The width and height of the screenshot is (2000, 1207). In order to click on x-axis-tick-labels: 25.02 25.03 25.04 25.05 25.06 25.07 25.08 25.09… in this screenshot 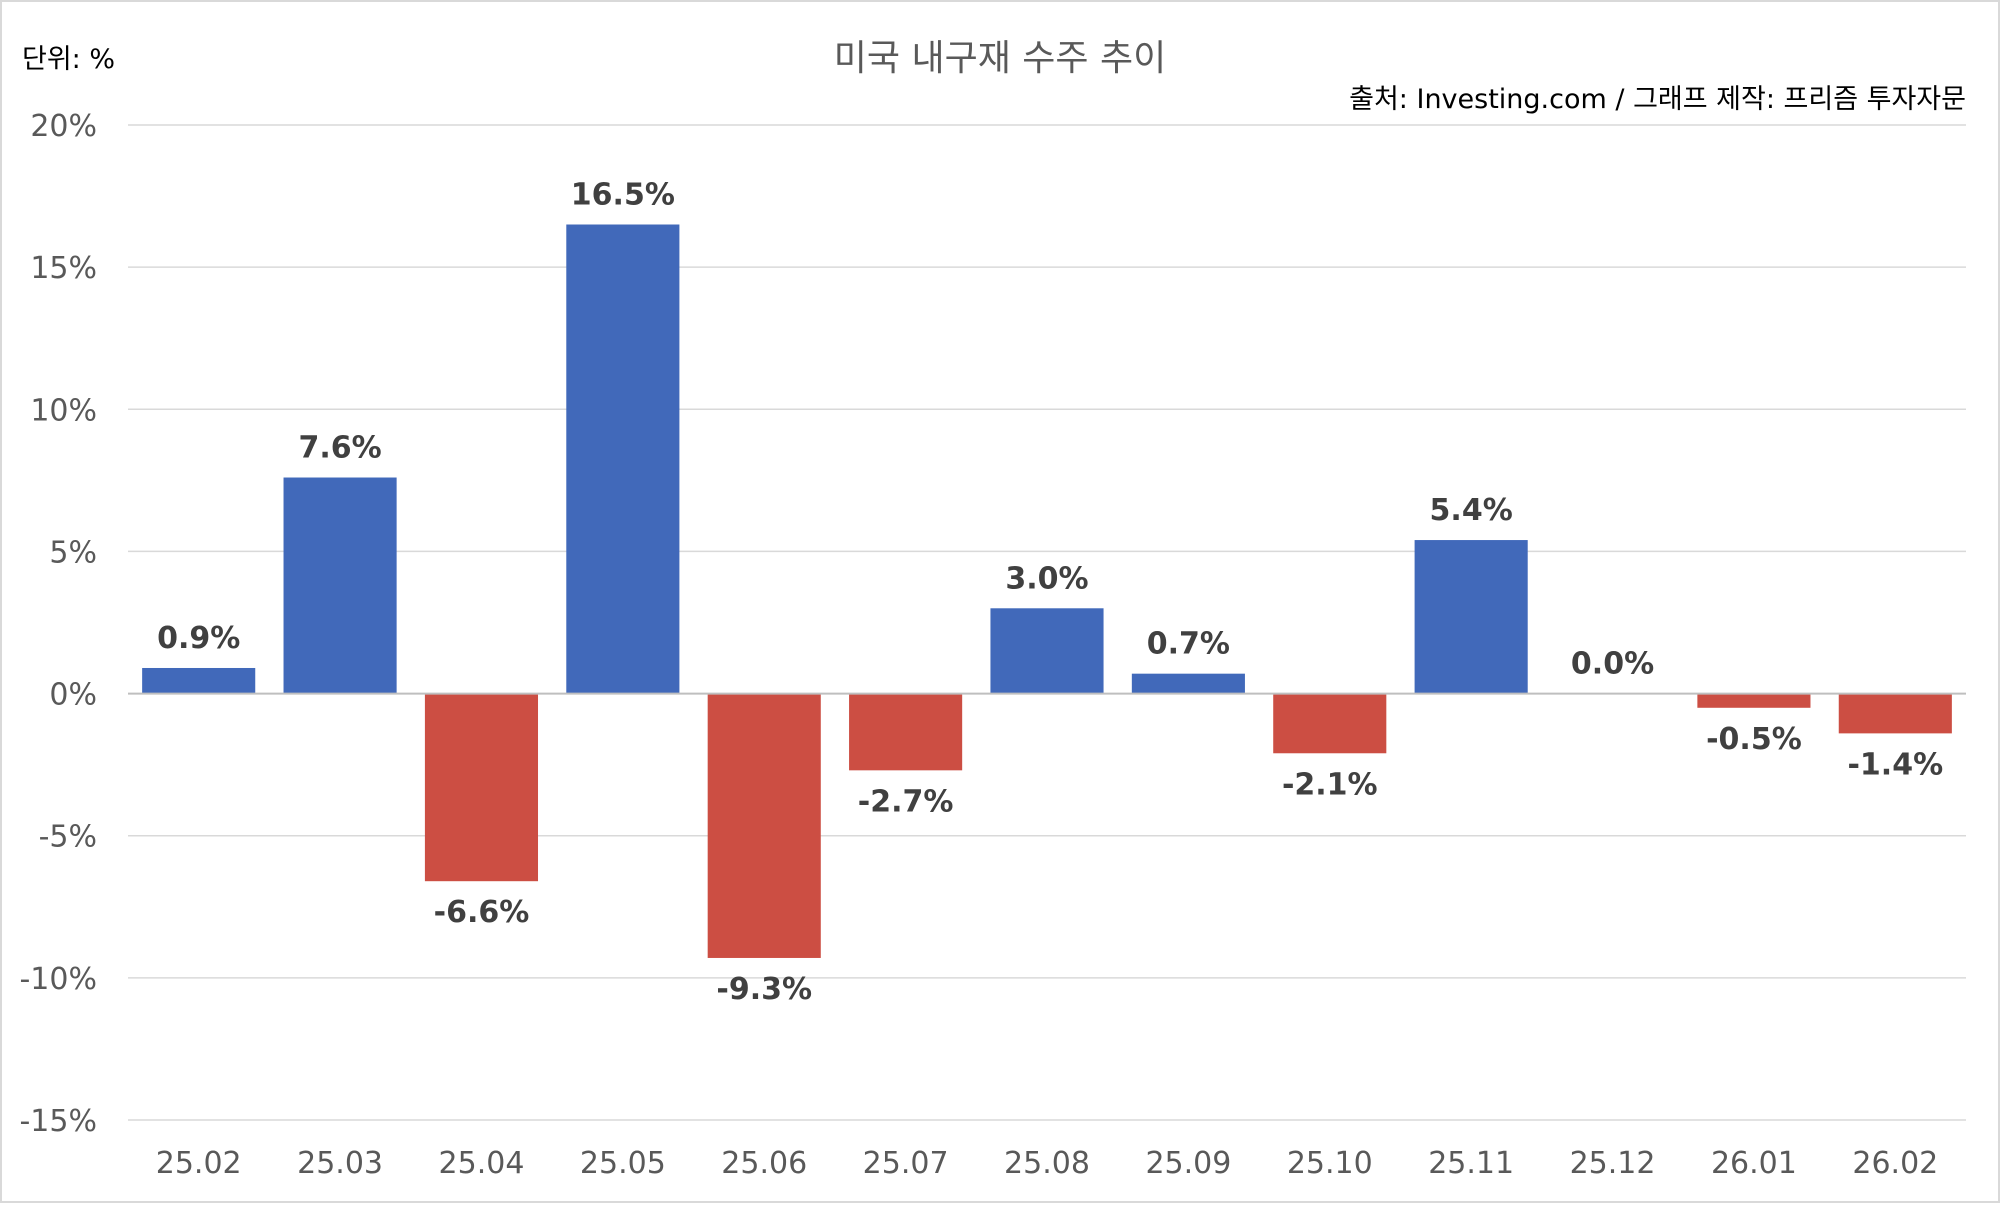, I will do `click(1047, 1163)`.